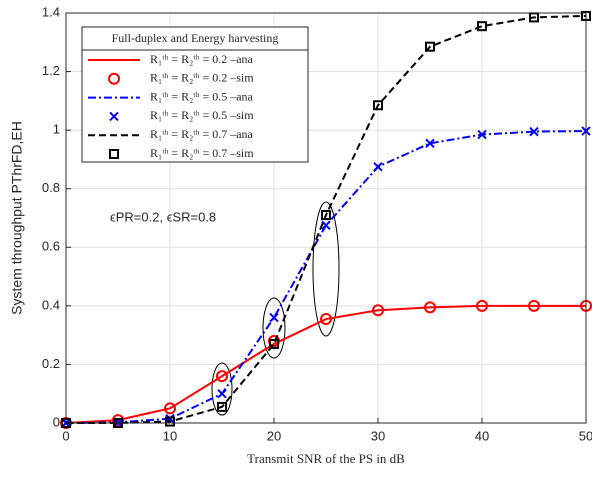  Describe the element at coordinates (378, 435) in the screenshot. I see `x-tick-label: 30` at that location.